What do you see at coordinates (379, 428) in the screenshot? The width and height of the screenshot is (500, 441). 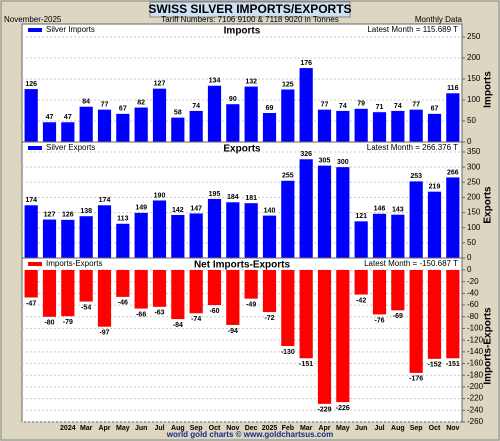 I see `x-tick-label: Jul` at bounding box center [379, 428].